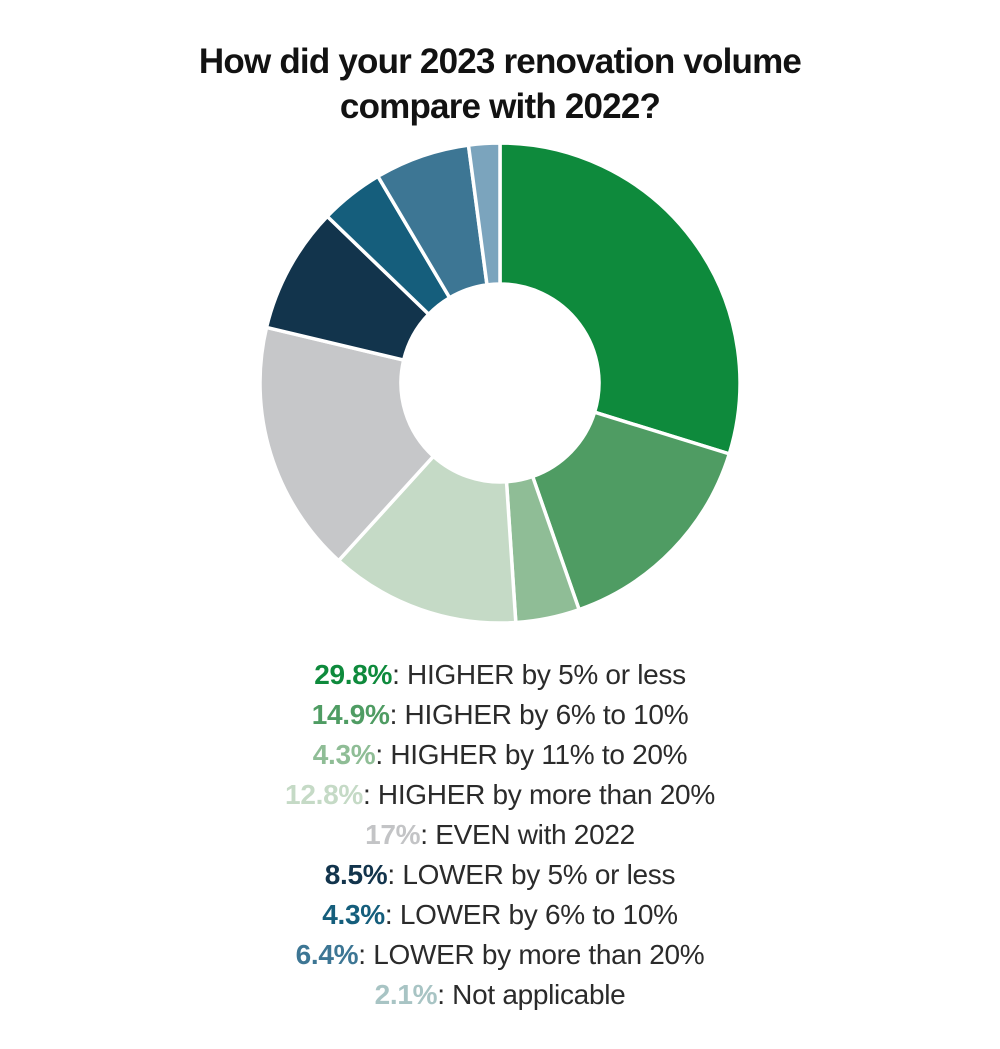 Image resolution: width=1000 pixels, height=1049 pixels. What do you see at coordinates (531, 754) in the screenshot?
I see `legend-label: : HIGHER by 11% to 20%` at bounding box center [531, 754].